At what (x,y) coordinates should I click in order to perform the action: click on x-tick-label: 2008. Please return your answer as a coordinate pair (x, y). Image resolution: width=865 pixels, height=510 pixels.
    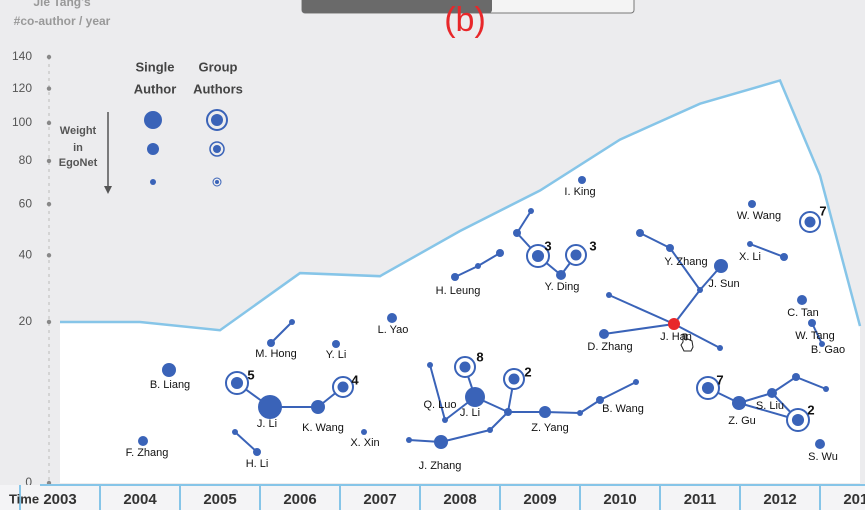
    Looking at the image, I should click on (459, 499).